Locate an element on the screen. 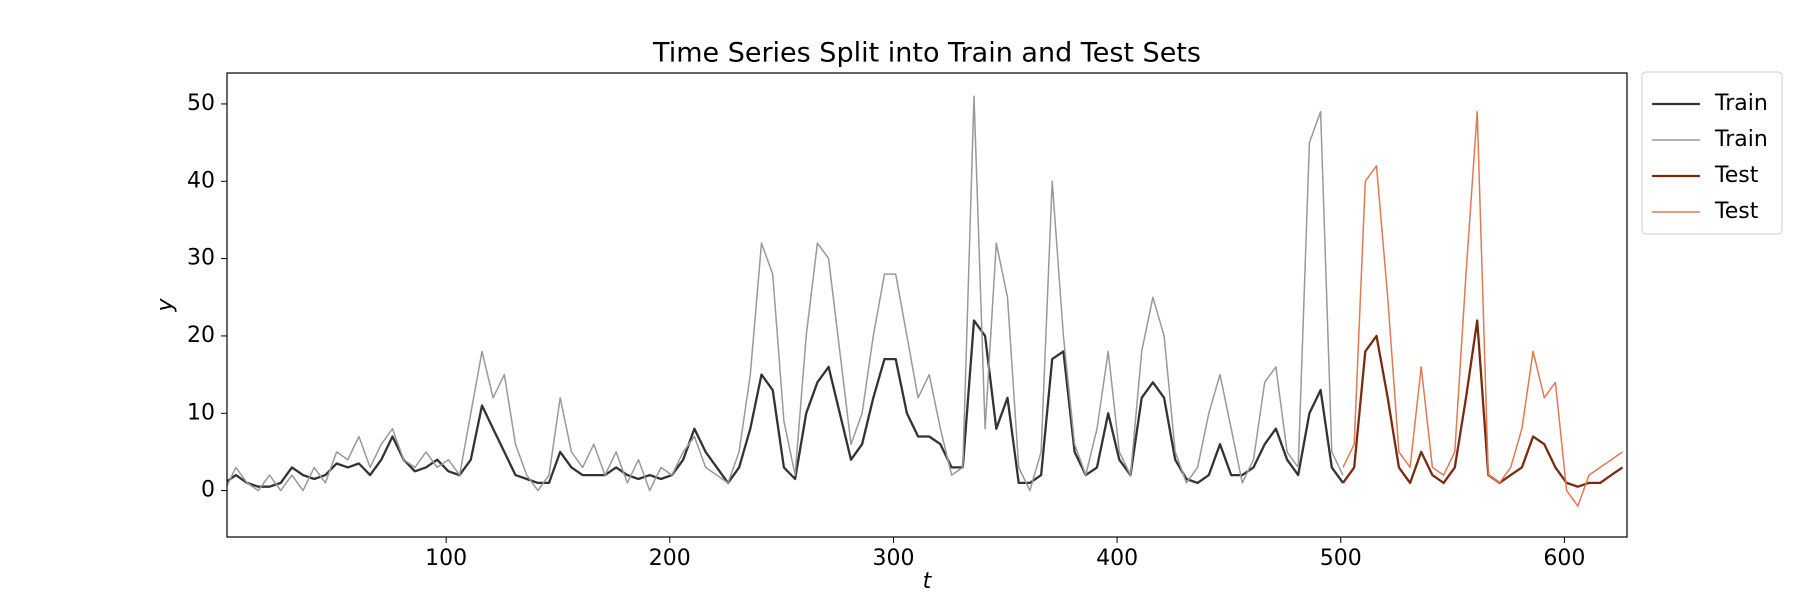 This screenshot has height=604, width=1800. x-tick-label: 300 is located at coordinates (893, 558).